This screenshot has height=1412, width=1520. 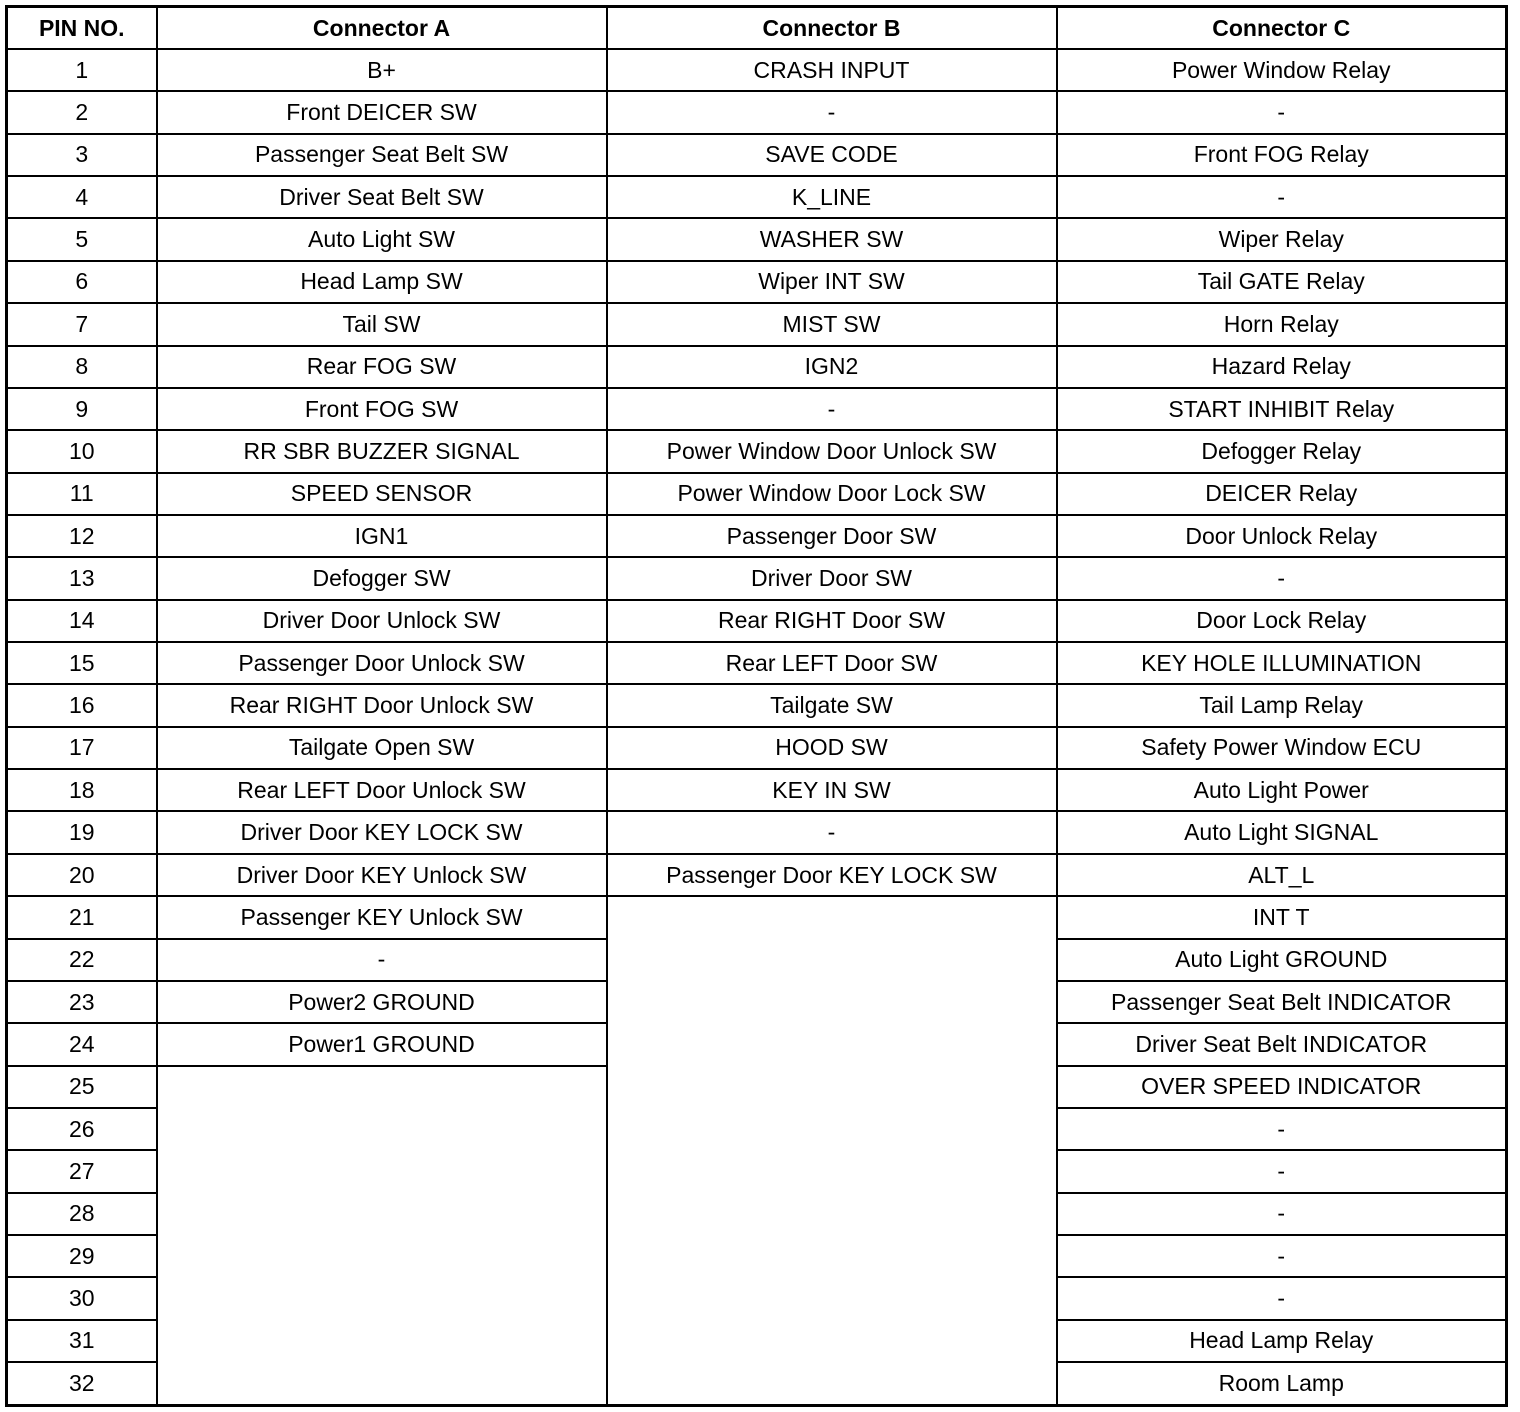 What do you see at coordinates (1281, 366) in the screenshot?
I see `connector-c-cell: Hazard Relay` at bounding box center [1281, 366].